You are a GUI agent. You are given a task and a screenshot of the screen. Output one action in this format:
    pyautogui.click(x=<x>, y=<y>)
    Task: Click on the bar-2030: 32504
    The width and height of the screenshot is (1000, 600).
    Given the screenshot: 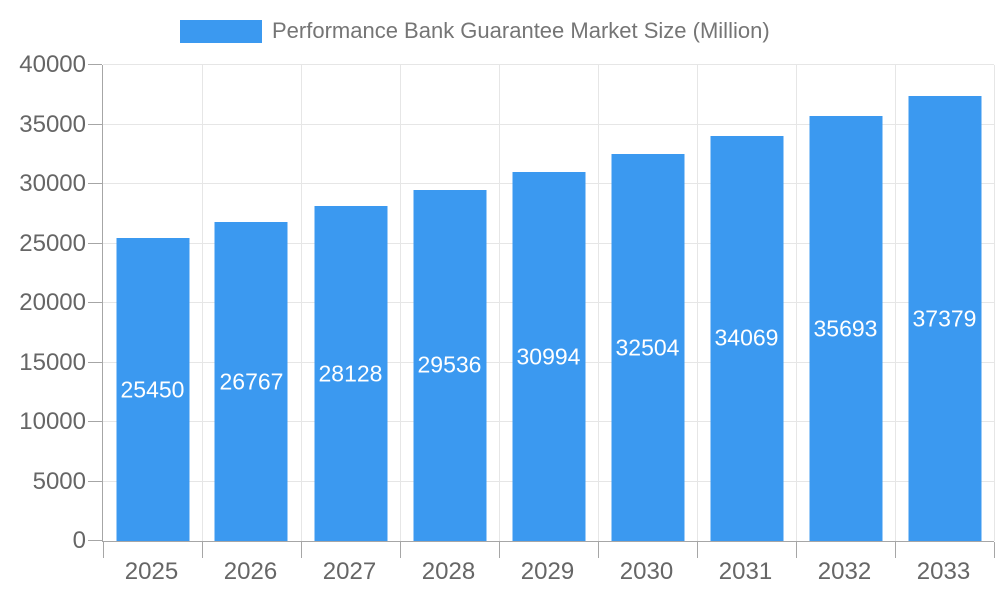 What is the action you would take?
    pyautogui.click(x=647, y=347)
    